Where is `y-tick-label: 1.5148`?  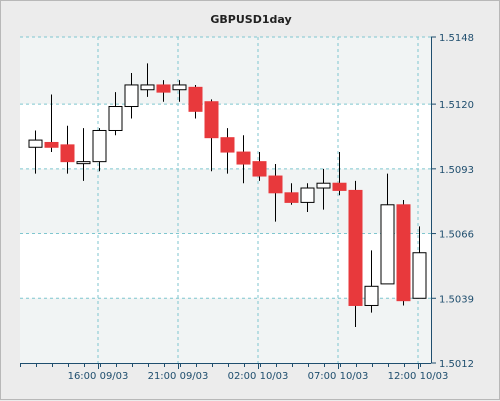
y-tick-label: 1.5148 is located at coordinates (456, 38).